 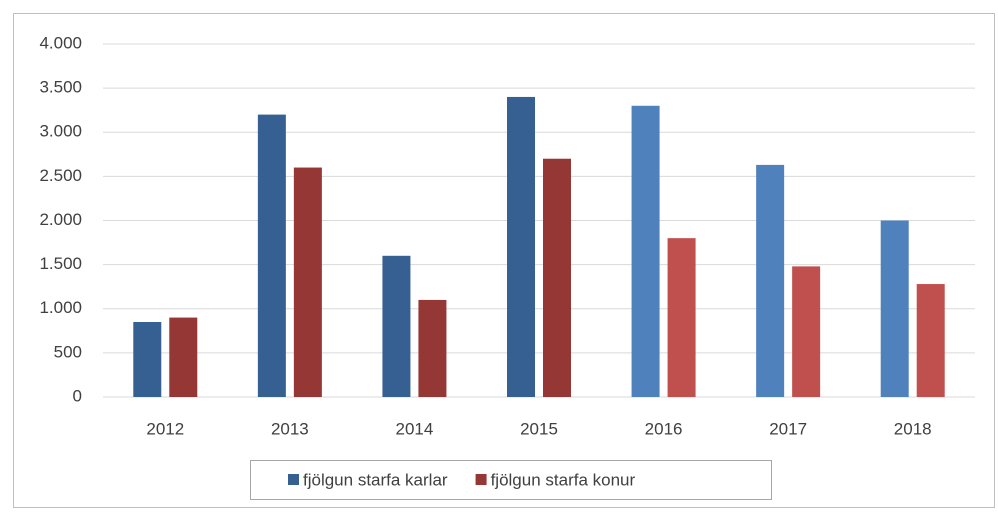 What do you see at coordinates (165, 428) in the screenshot?
I see `x-tick-label: 2012` at bounding box center [165, 428].